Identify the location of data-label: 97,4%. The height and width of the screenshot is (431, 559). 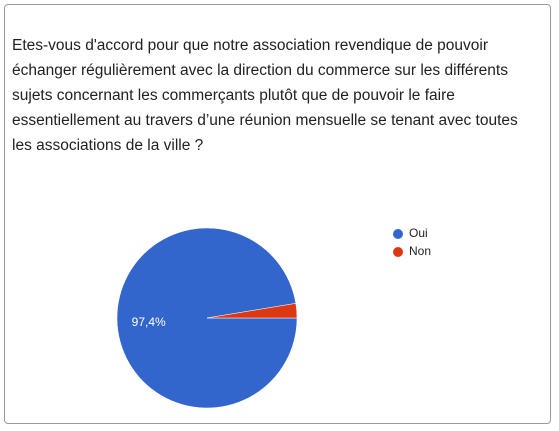
(149, 322).